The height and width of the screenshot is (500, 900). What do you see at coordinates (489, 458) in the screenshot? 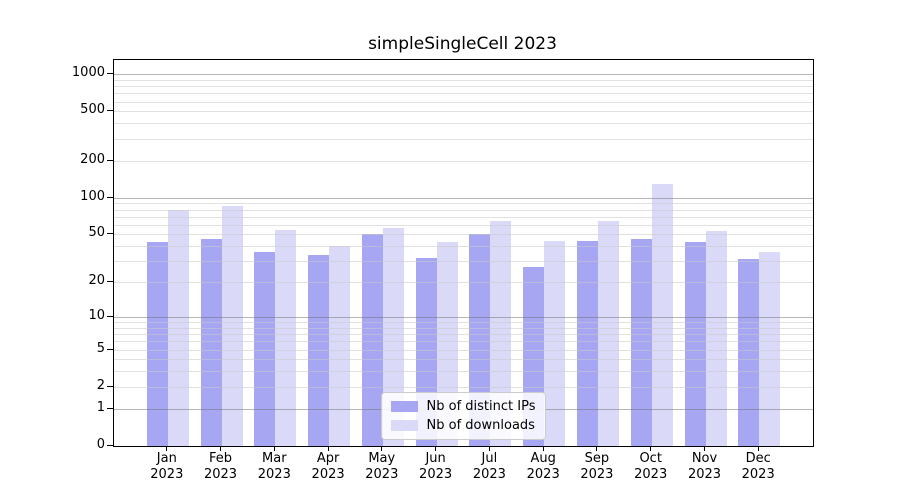
I see `x-tick-month: Jul` at bounding box center [489, 458].